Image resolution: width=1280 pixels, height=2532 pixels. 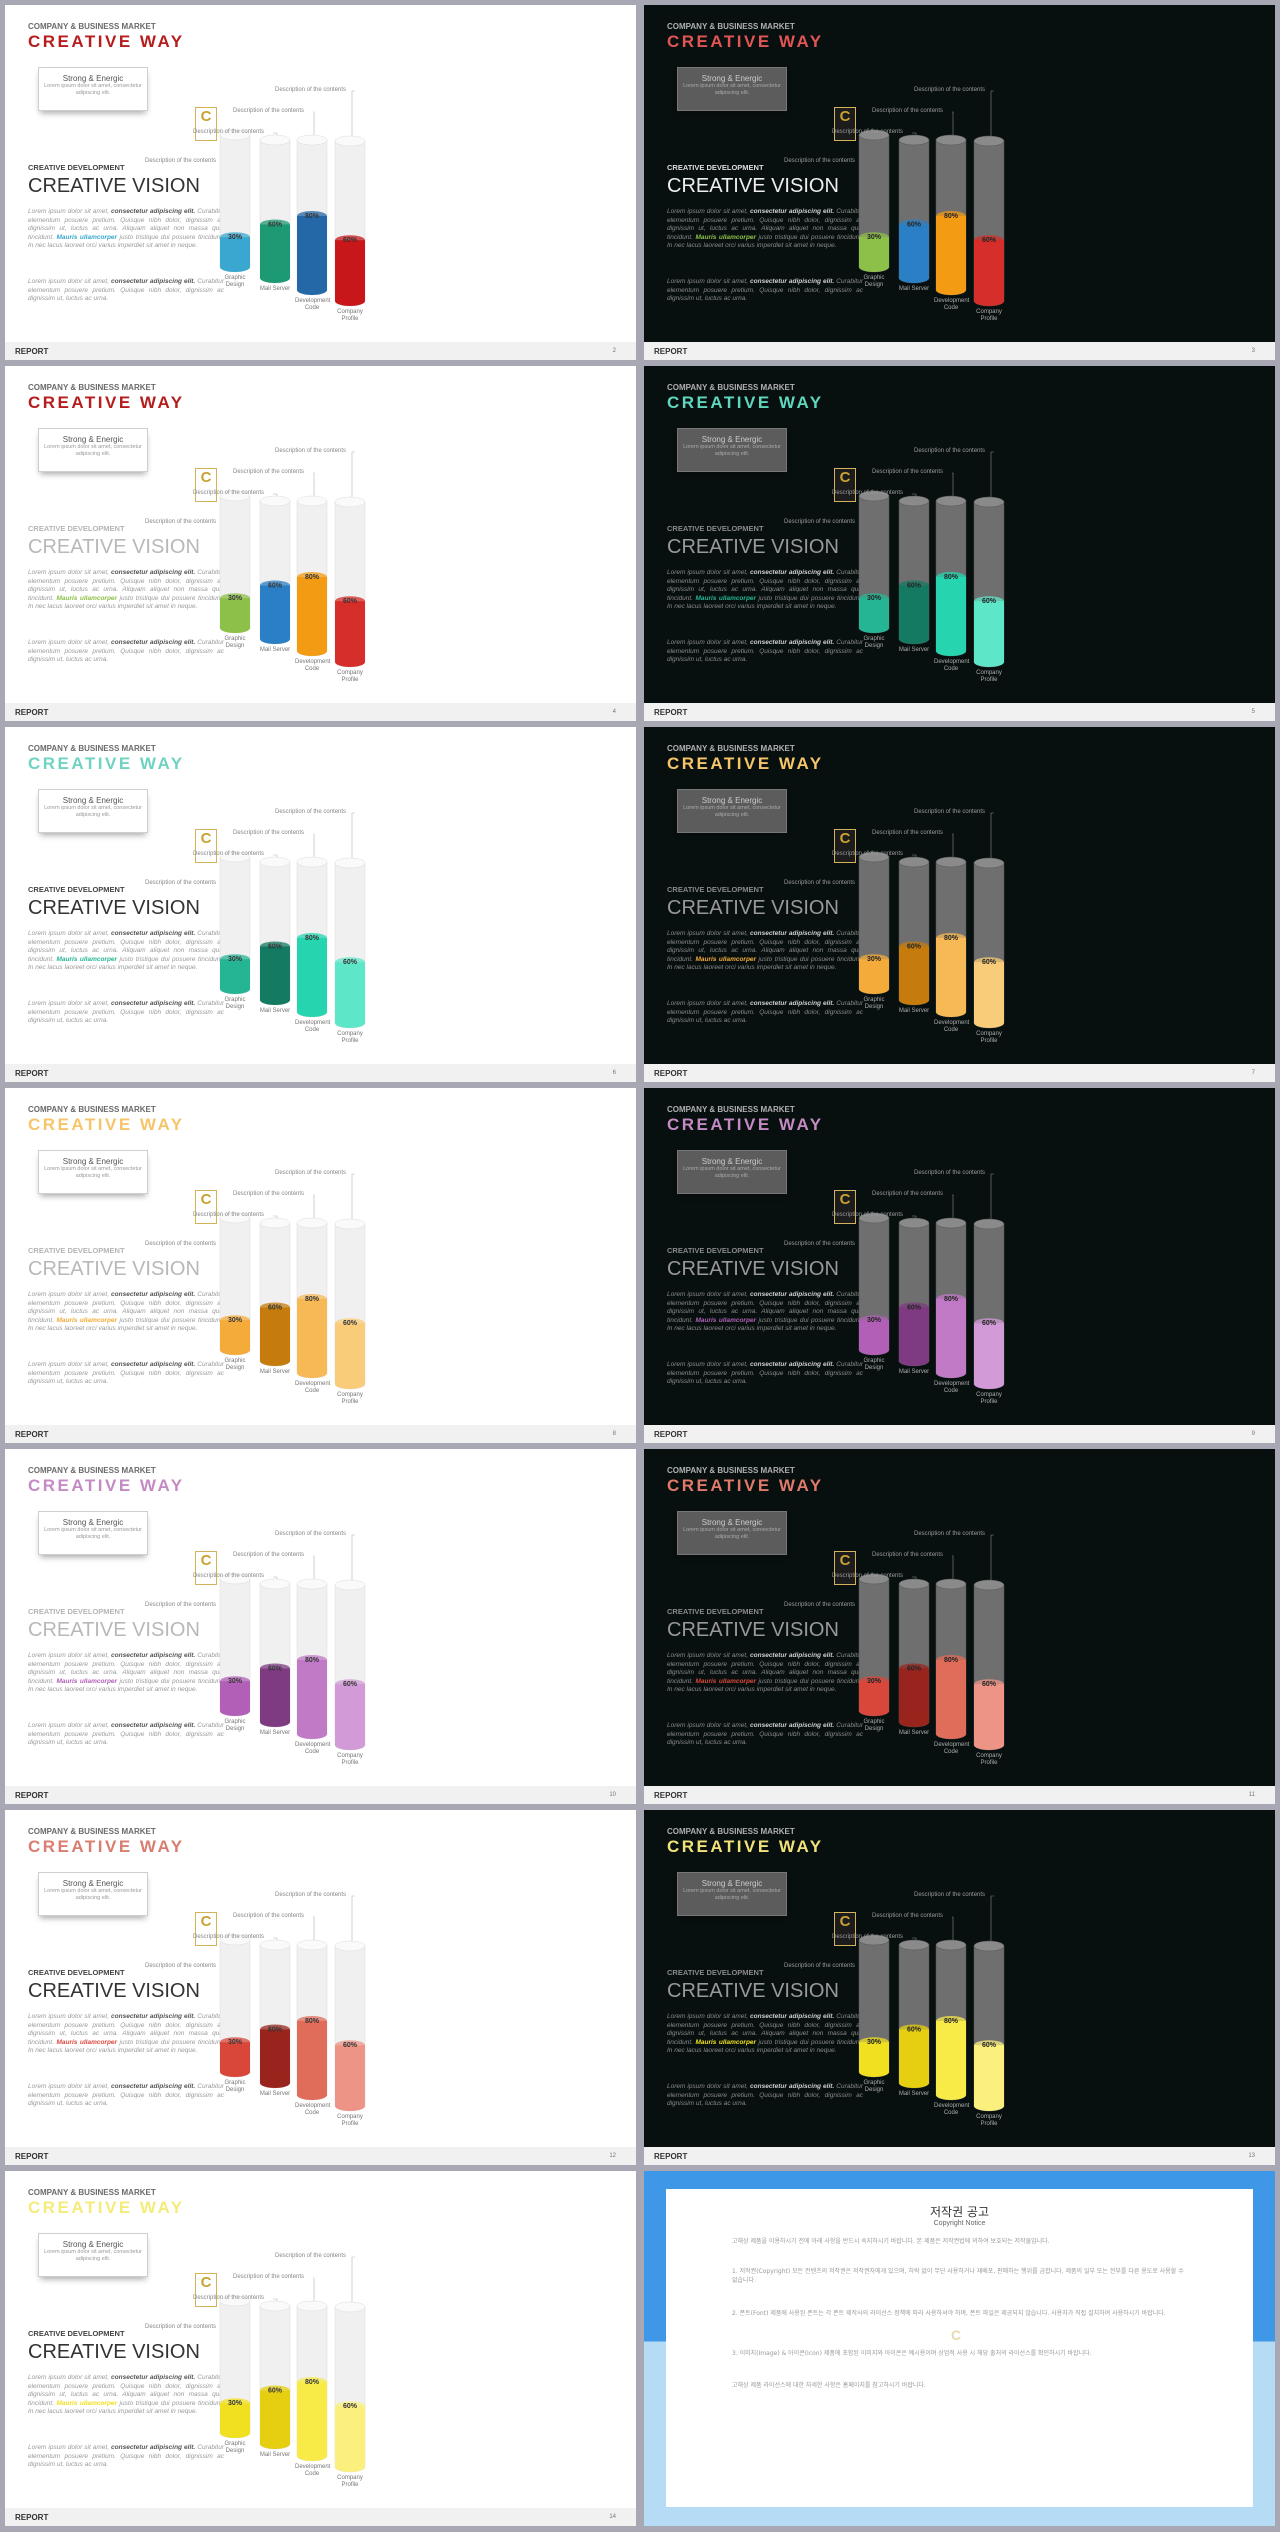 What do you see at coordinates (612, 1795) in the screenshot?
I see `page-number: 10` at bounding box center [612, 1795].